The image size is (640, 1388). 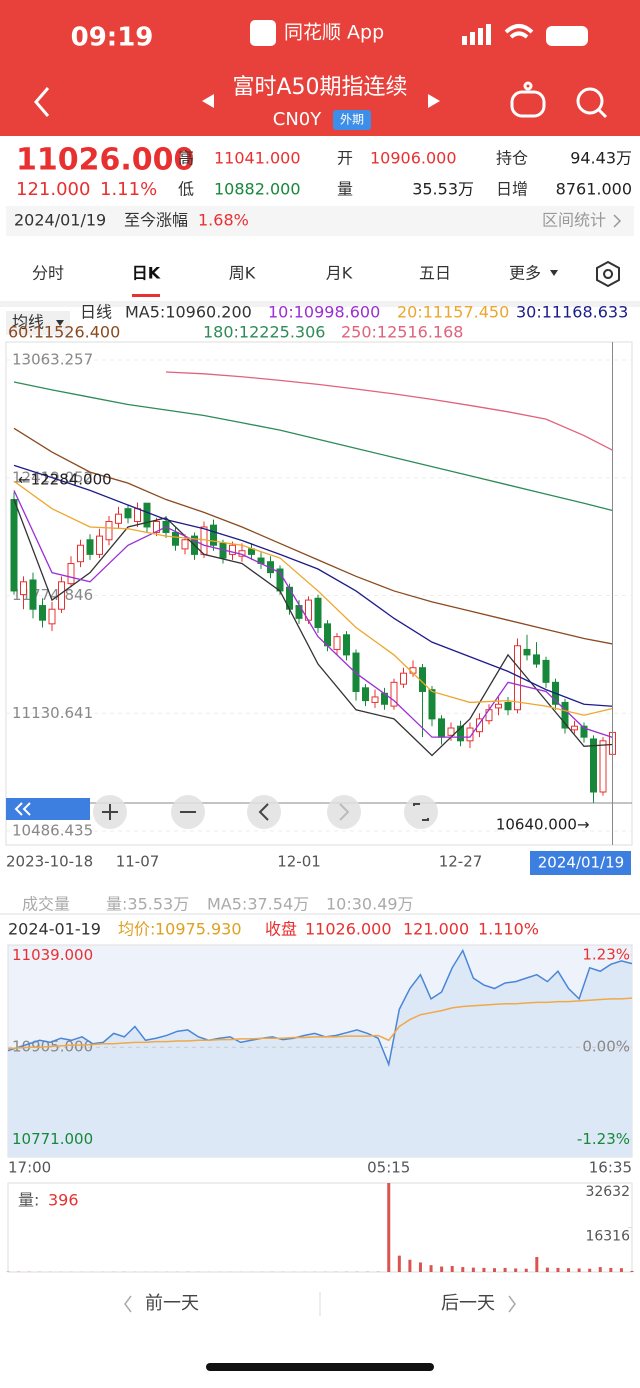 What do you see at coordinates (112, 38) in the screenshot?
I see `clock: 09:19` at bounding box center [112, 38].